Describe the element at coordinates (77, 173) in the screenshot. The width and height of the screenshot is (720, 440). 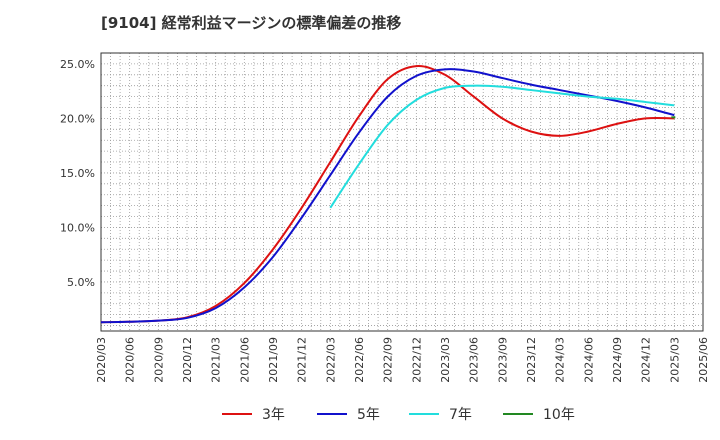
I see `y-tick-label: 15.0%` at that location.